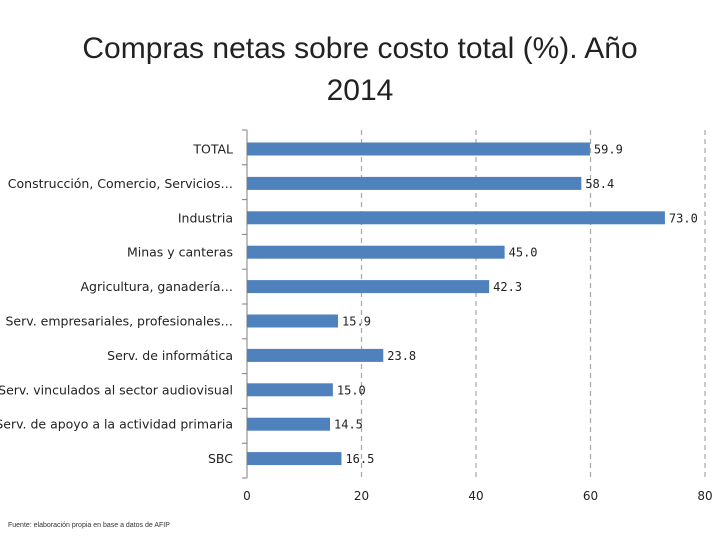 The width and height of the screenshot is (720, 540). I want to click on value-label-4: 45.0, so click(523, 253).